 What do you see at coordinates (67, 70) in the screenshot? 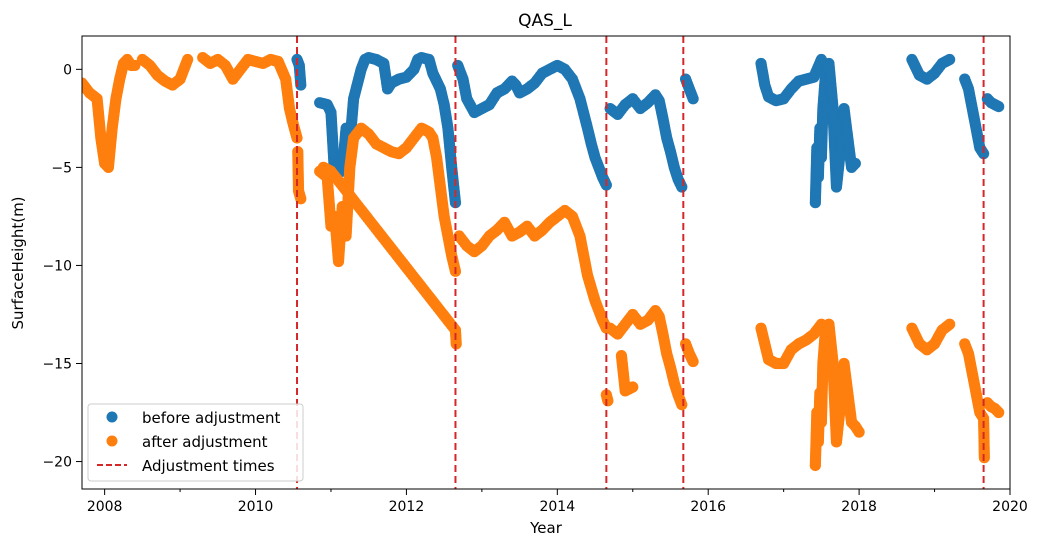
I see `y-tick-label-0: 0` at bounding box center [67, 70].